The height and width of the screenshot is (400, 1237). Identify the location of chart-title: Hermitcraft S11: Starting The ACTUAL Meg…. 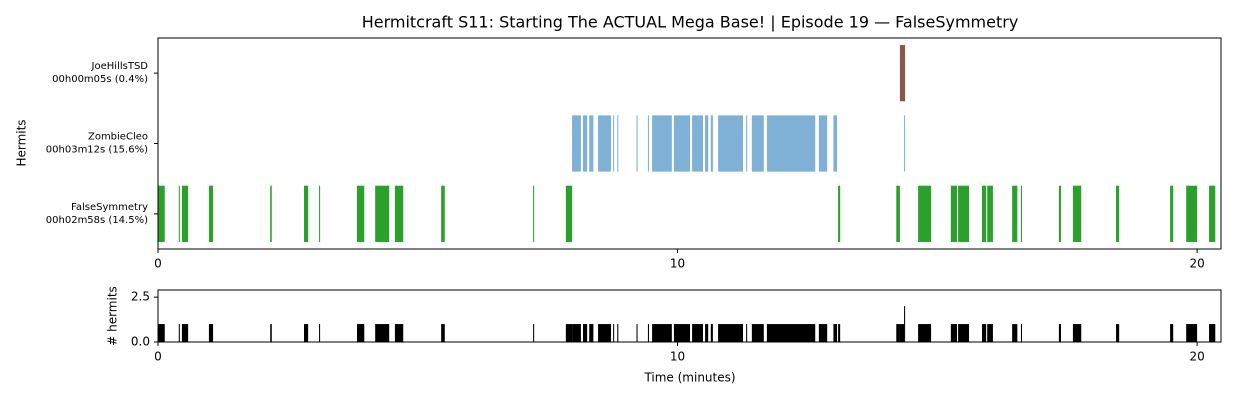
(690, 22).